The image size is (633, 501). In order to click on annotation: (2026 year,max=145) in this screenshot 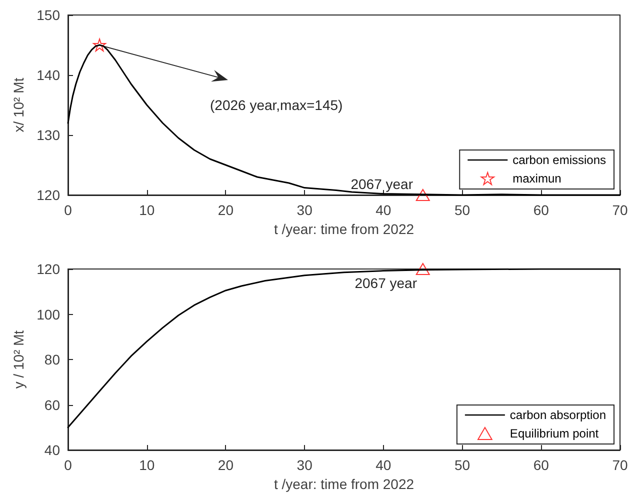, I will do `click(276, 105)`.